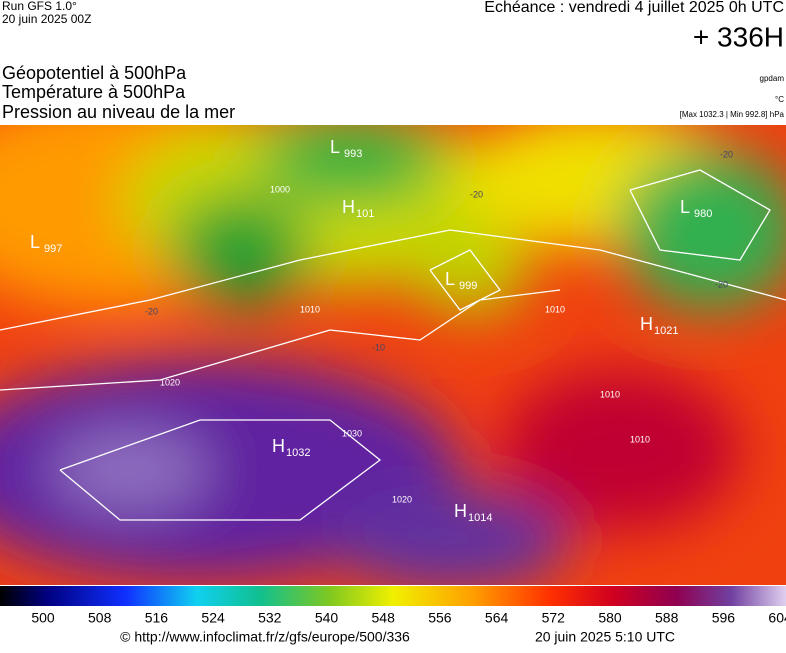  What do you see at coordinates (738, 36) in the screenshot?
I see `lead-time: + 336H` at bounding box center [738, 36].